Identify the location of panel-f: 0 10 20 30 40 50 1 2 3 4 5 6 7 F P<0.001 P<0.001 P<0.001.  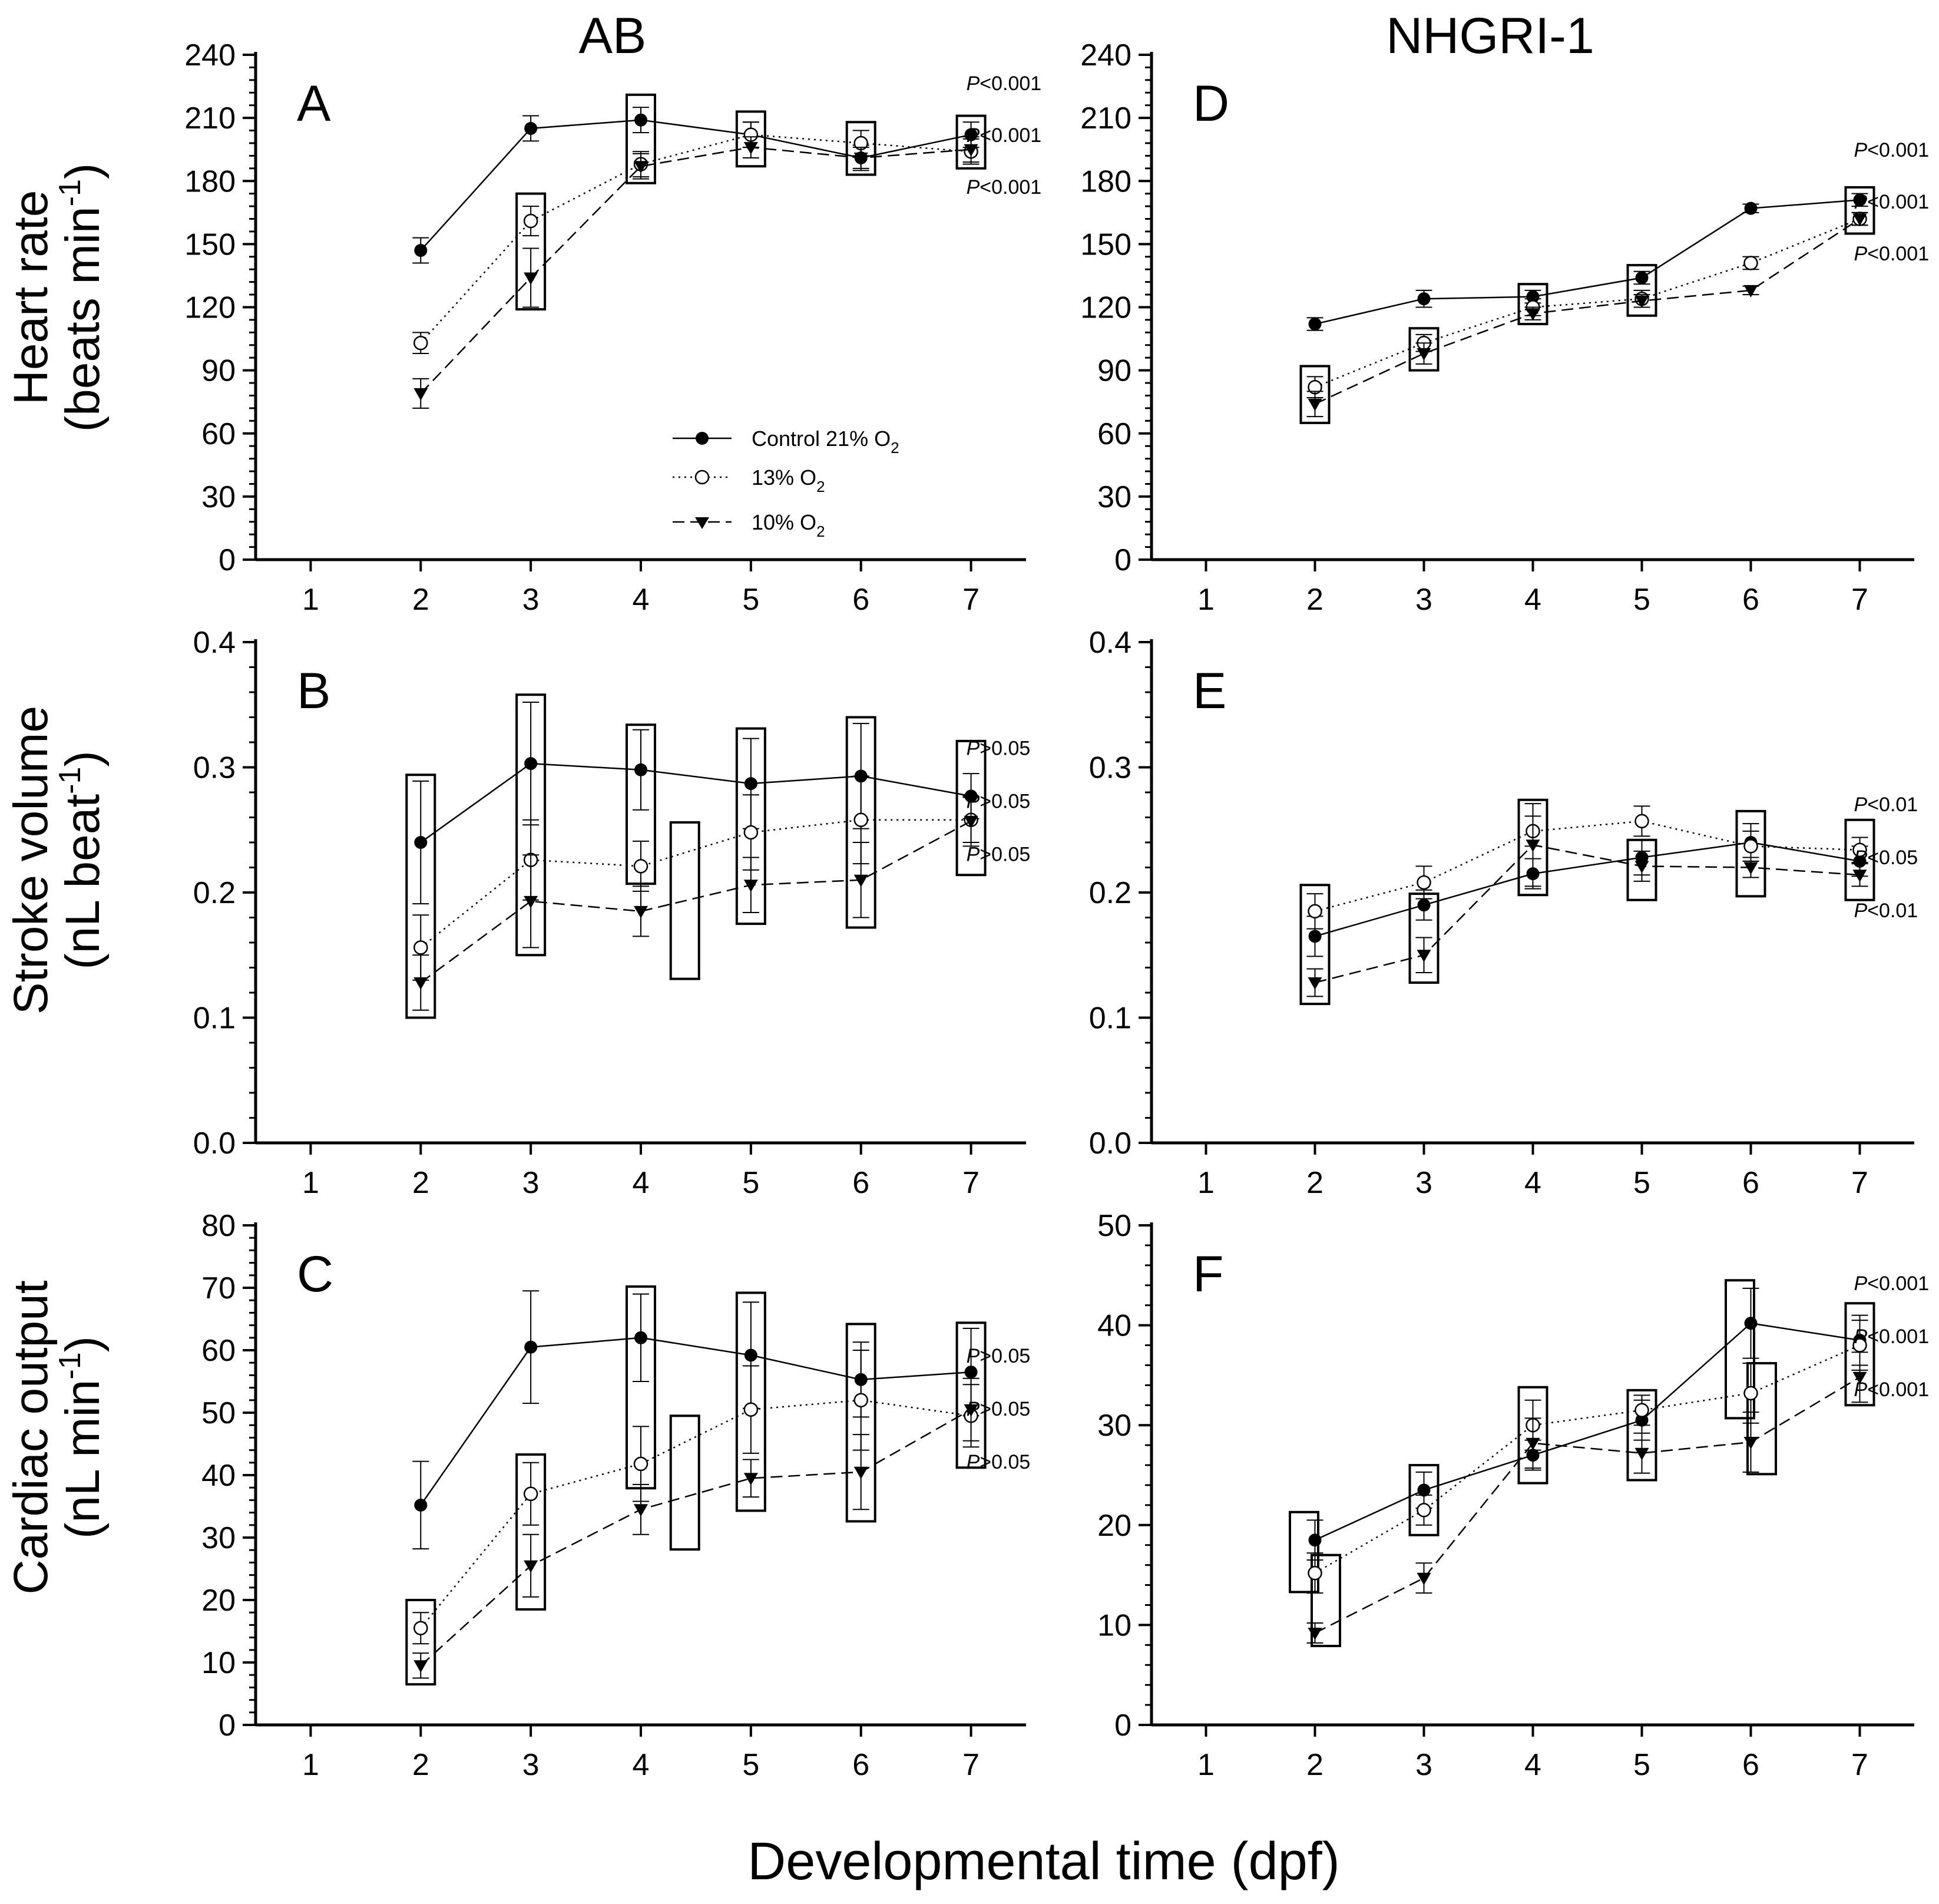
(1513, 1495).